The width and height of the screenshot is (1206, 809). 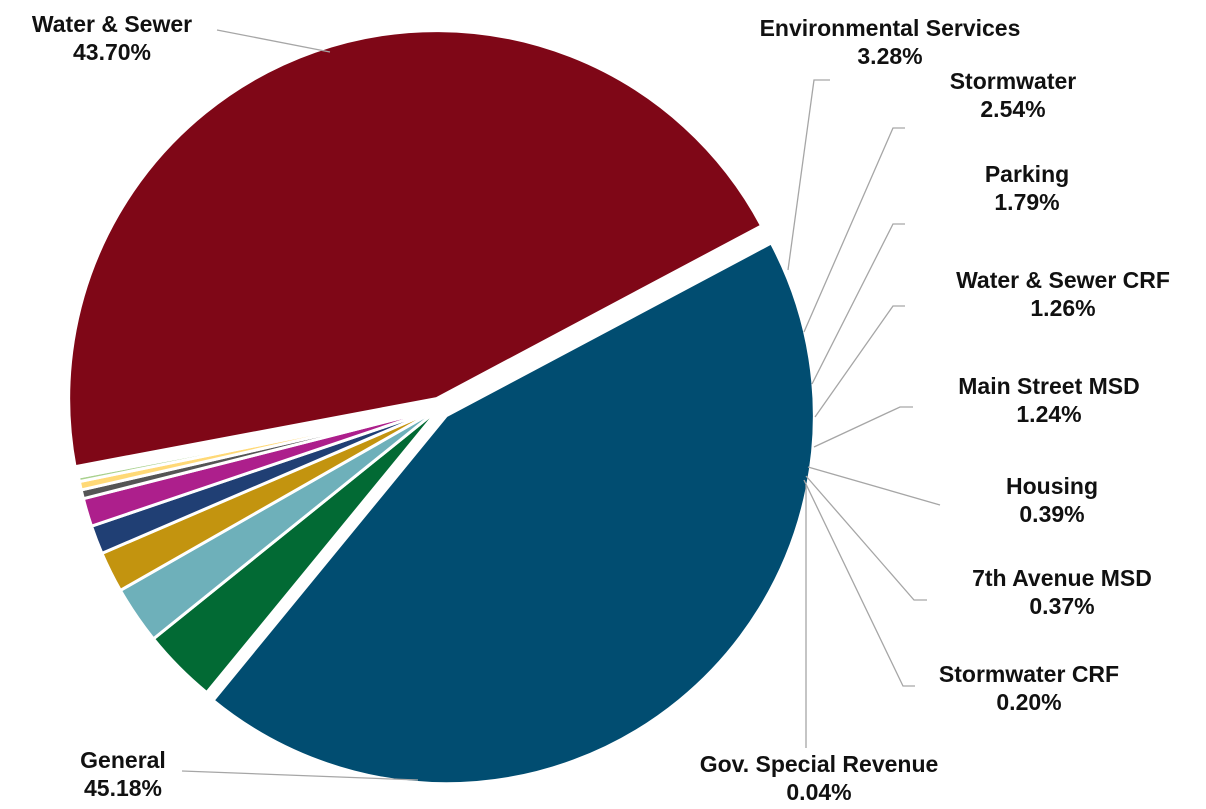 I want to click on label-category-environmental-services: Environmental Services, so click(x=890, y=28).